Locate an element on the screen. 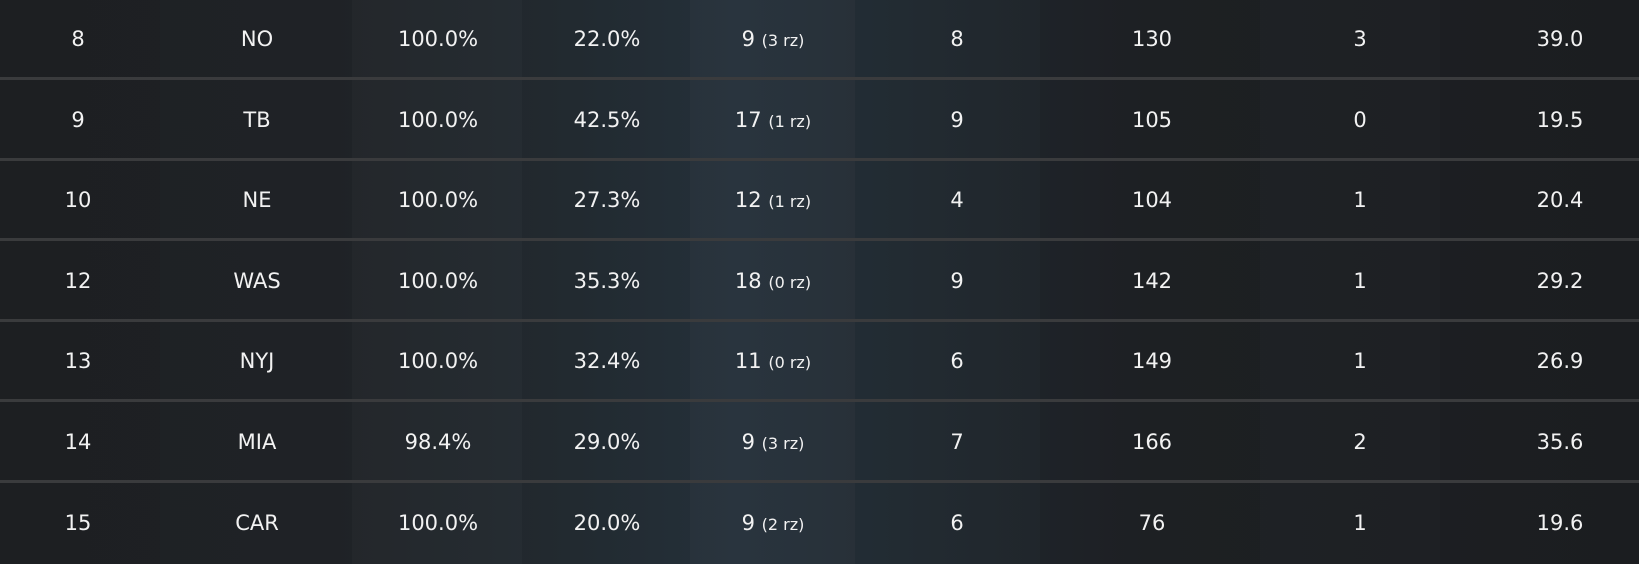 This screenshot has width=1639, height=564. cell-value: 19.5 is located at coordinates (1560, 119).